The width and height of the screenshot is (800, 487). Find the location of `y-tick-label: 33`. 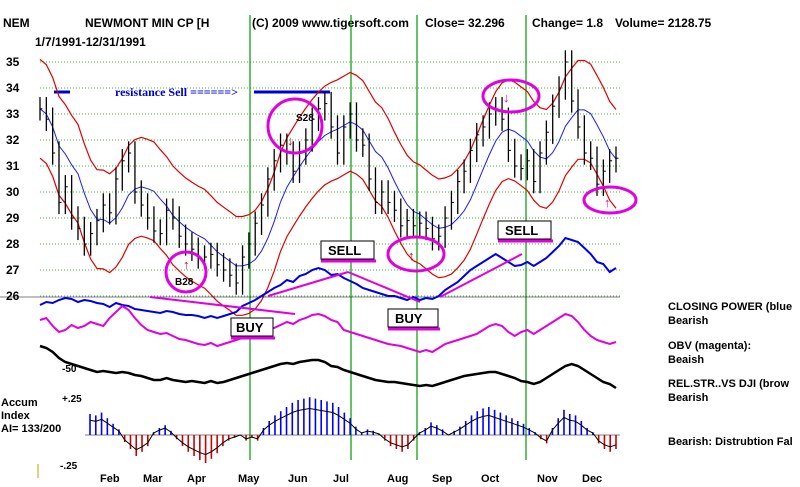

y-tick-label: 33 is located at coordinates (13, 114).